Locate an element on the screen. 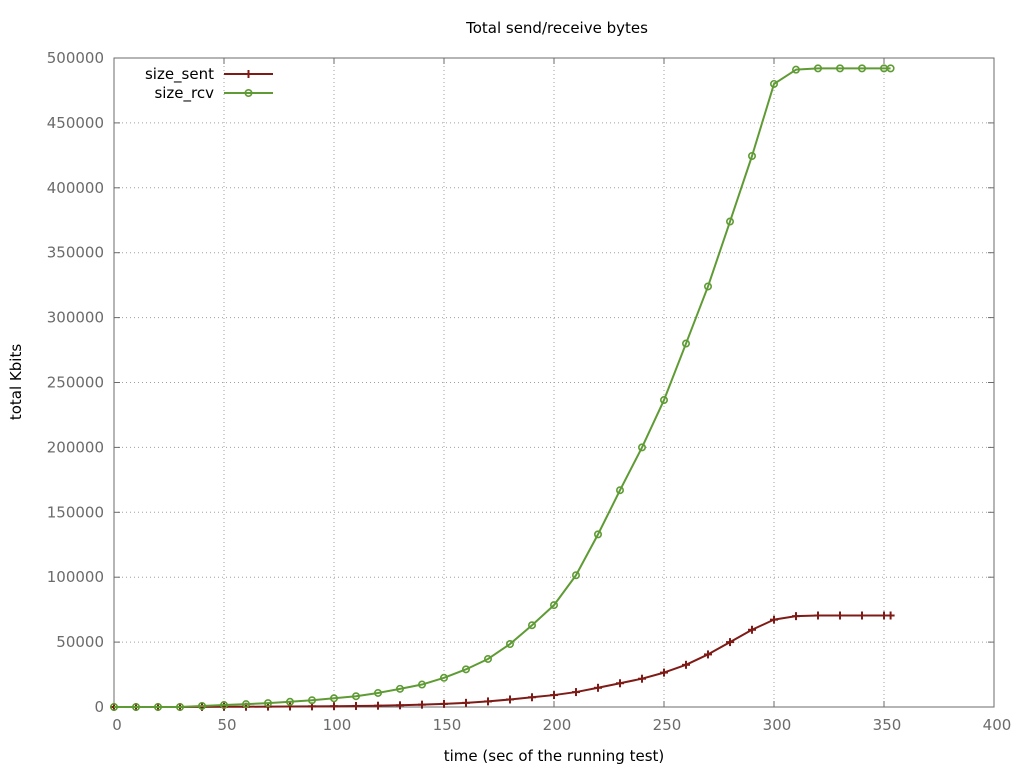  legend-entry-size_rcv: size_rcv is located at coordinates (213, 93).